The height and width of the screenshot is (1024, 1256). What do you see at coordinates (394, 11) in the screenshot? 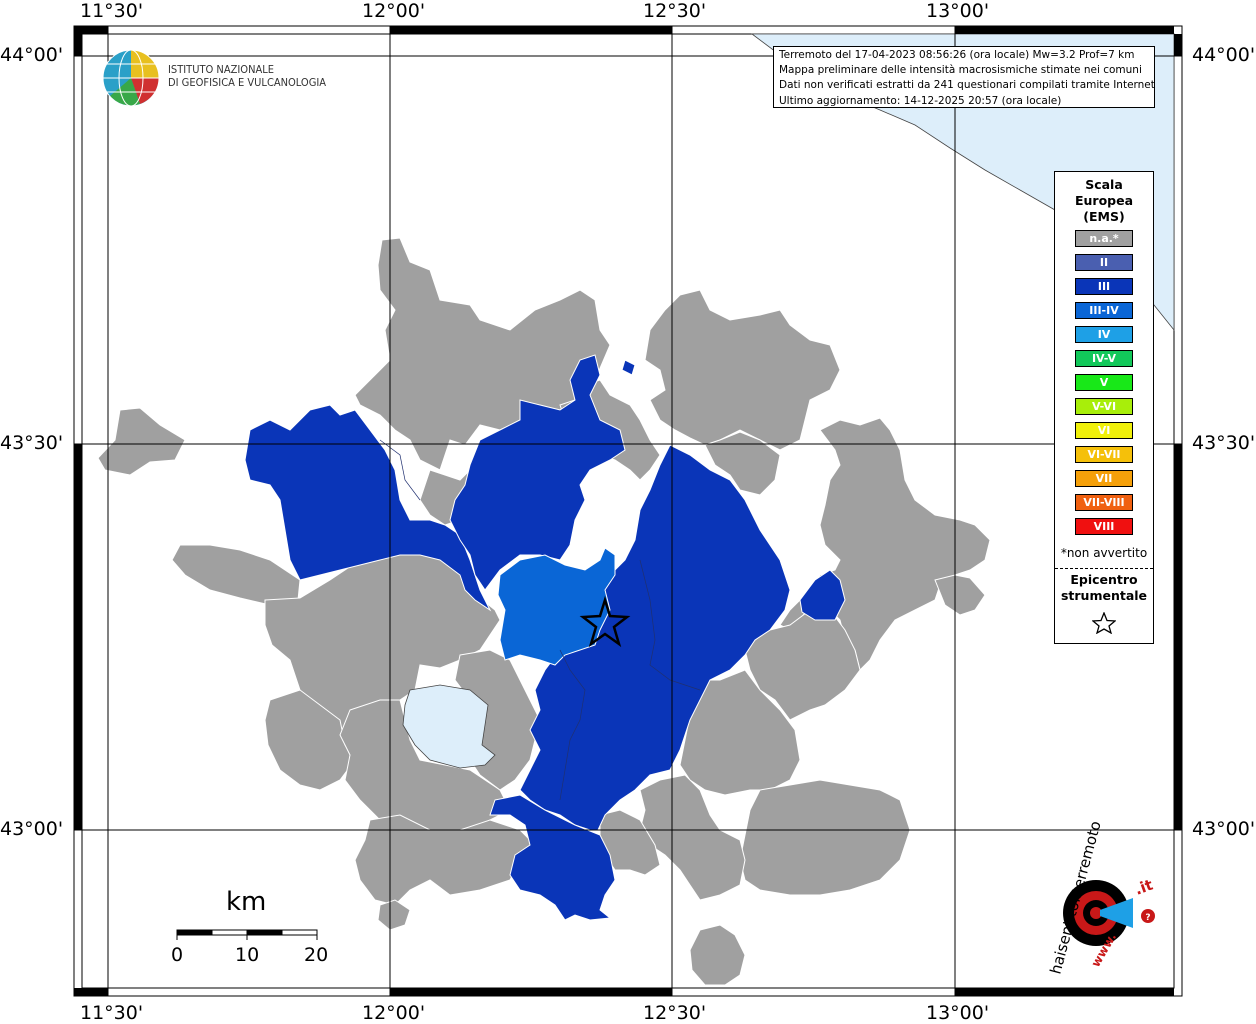
I see `lon-label-top-2: 12°00'` at bounding box center [394, 11].